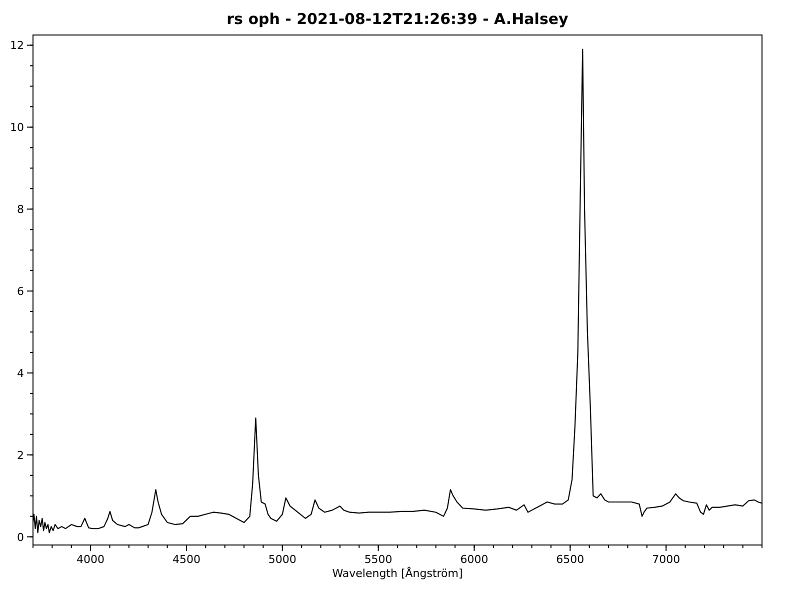 This screenshot has height=600, width=800. What do you see at coordinates (90, 559) in the screenshot?
I see `x-tick-label: 4000` at bounding box center [90, 559].